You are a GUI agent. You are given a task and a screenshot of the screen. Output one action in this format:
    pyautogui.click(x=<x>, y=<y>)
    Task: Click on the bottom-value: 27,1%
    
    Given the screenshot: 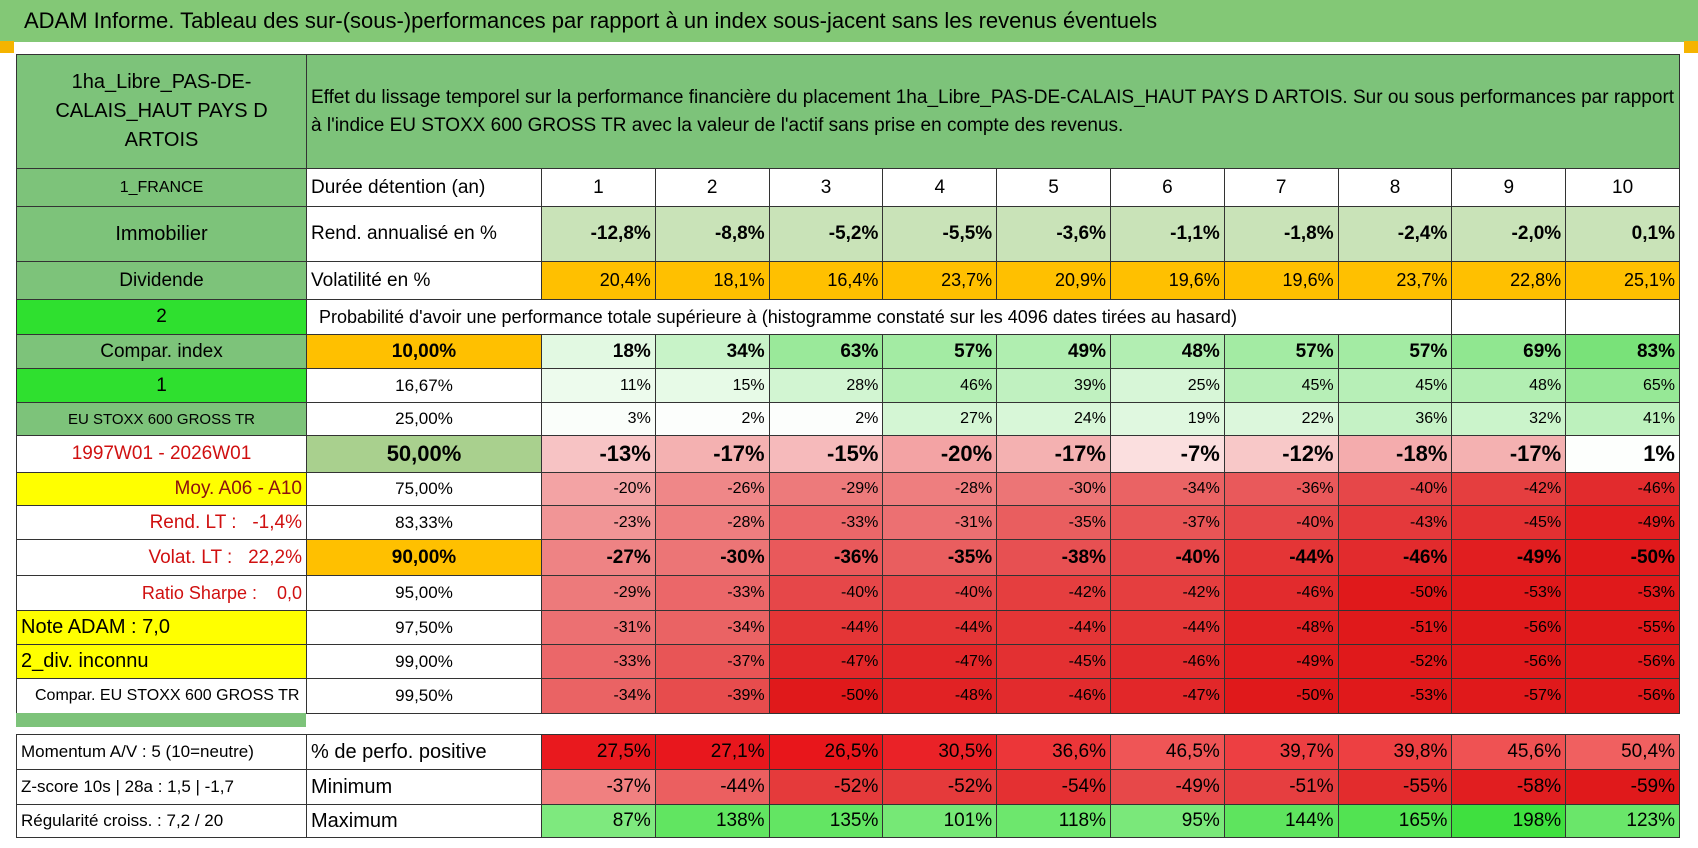 What is the action you would take?
    pyautogui.click(x=712, y=752)
    